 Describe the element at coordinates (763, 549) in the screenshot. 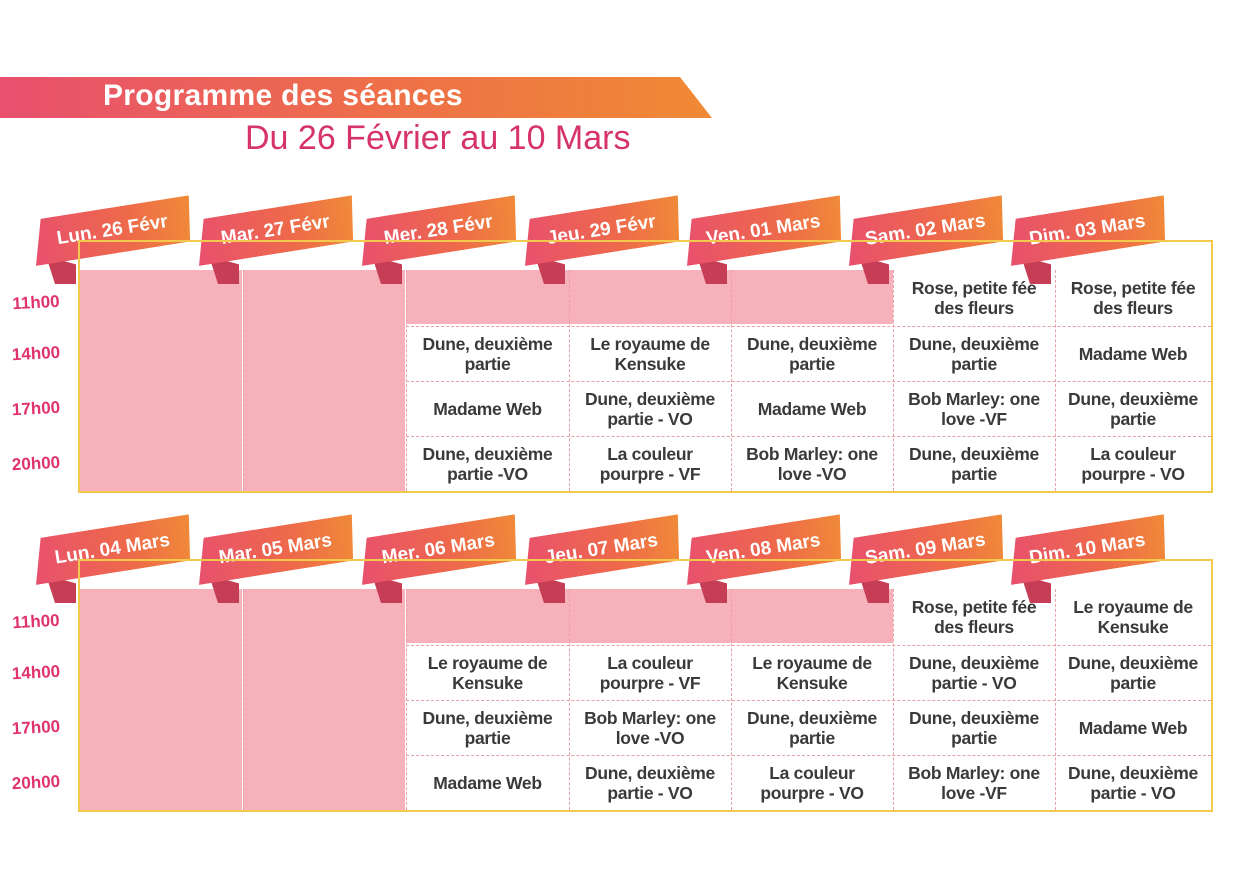

I see `day-header-tab: Ven. 08 Mars` at that location.